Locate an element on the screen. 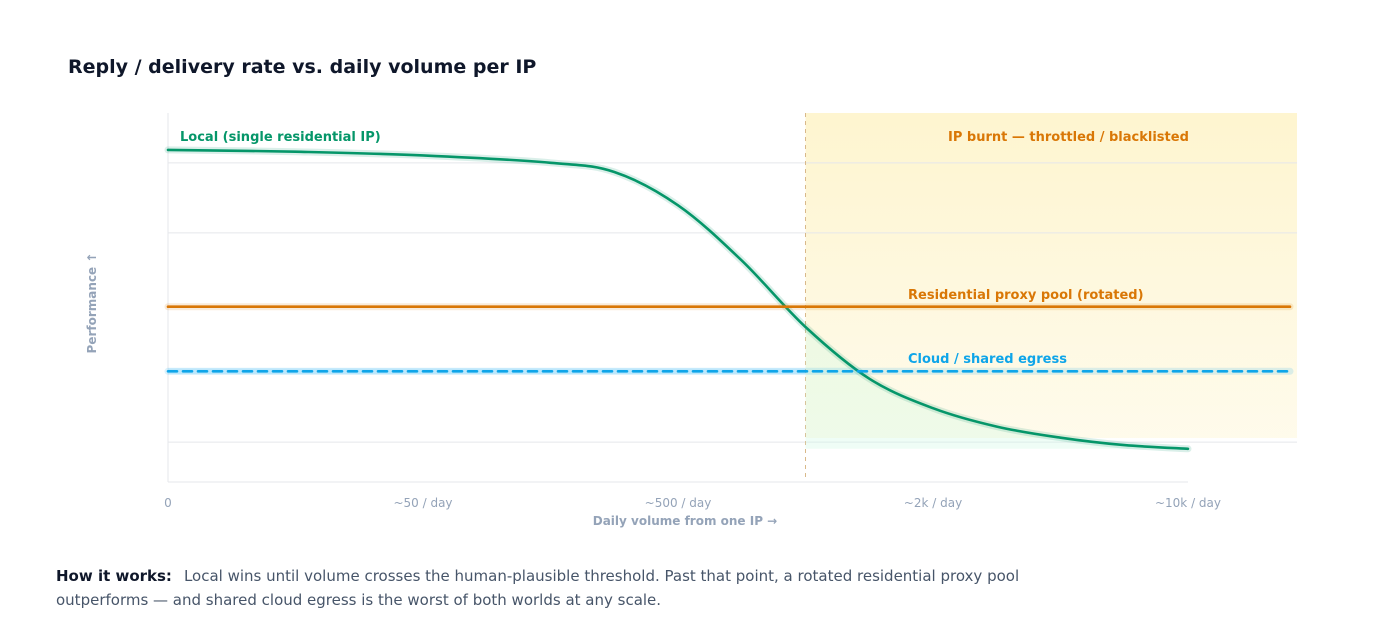 Image resolution: width=1376 pixels, height=638 pixels. x-tick-label: 0 is located at coordinates (168, 503).